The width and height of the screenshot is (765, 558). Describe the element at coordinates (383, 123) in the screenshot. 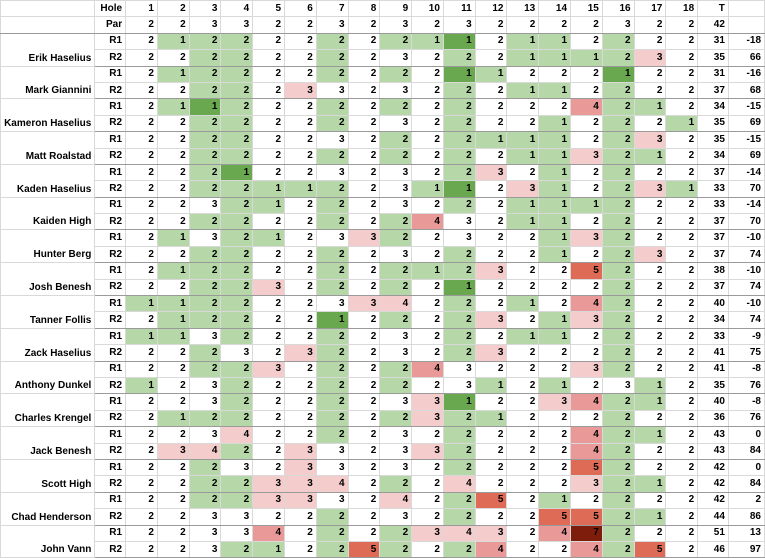

I see `player-round-row: R2 2 2 2 2 2 2 2 2 3 2 2 2 2 1 2 2 2 1 35 69` at that location.